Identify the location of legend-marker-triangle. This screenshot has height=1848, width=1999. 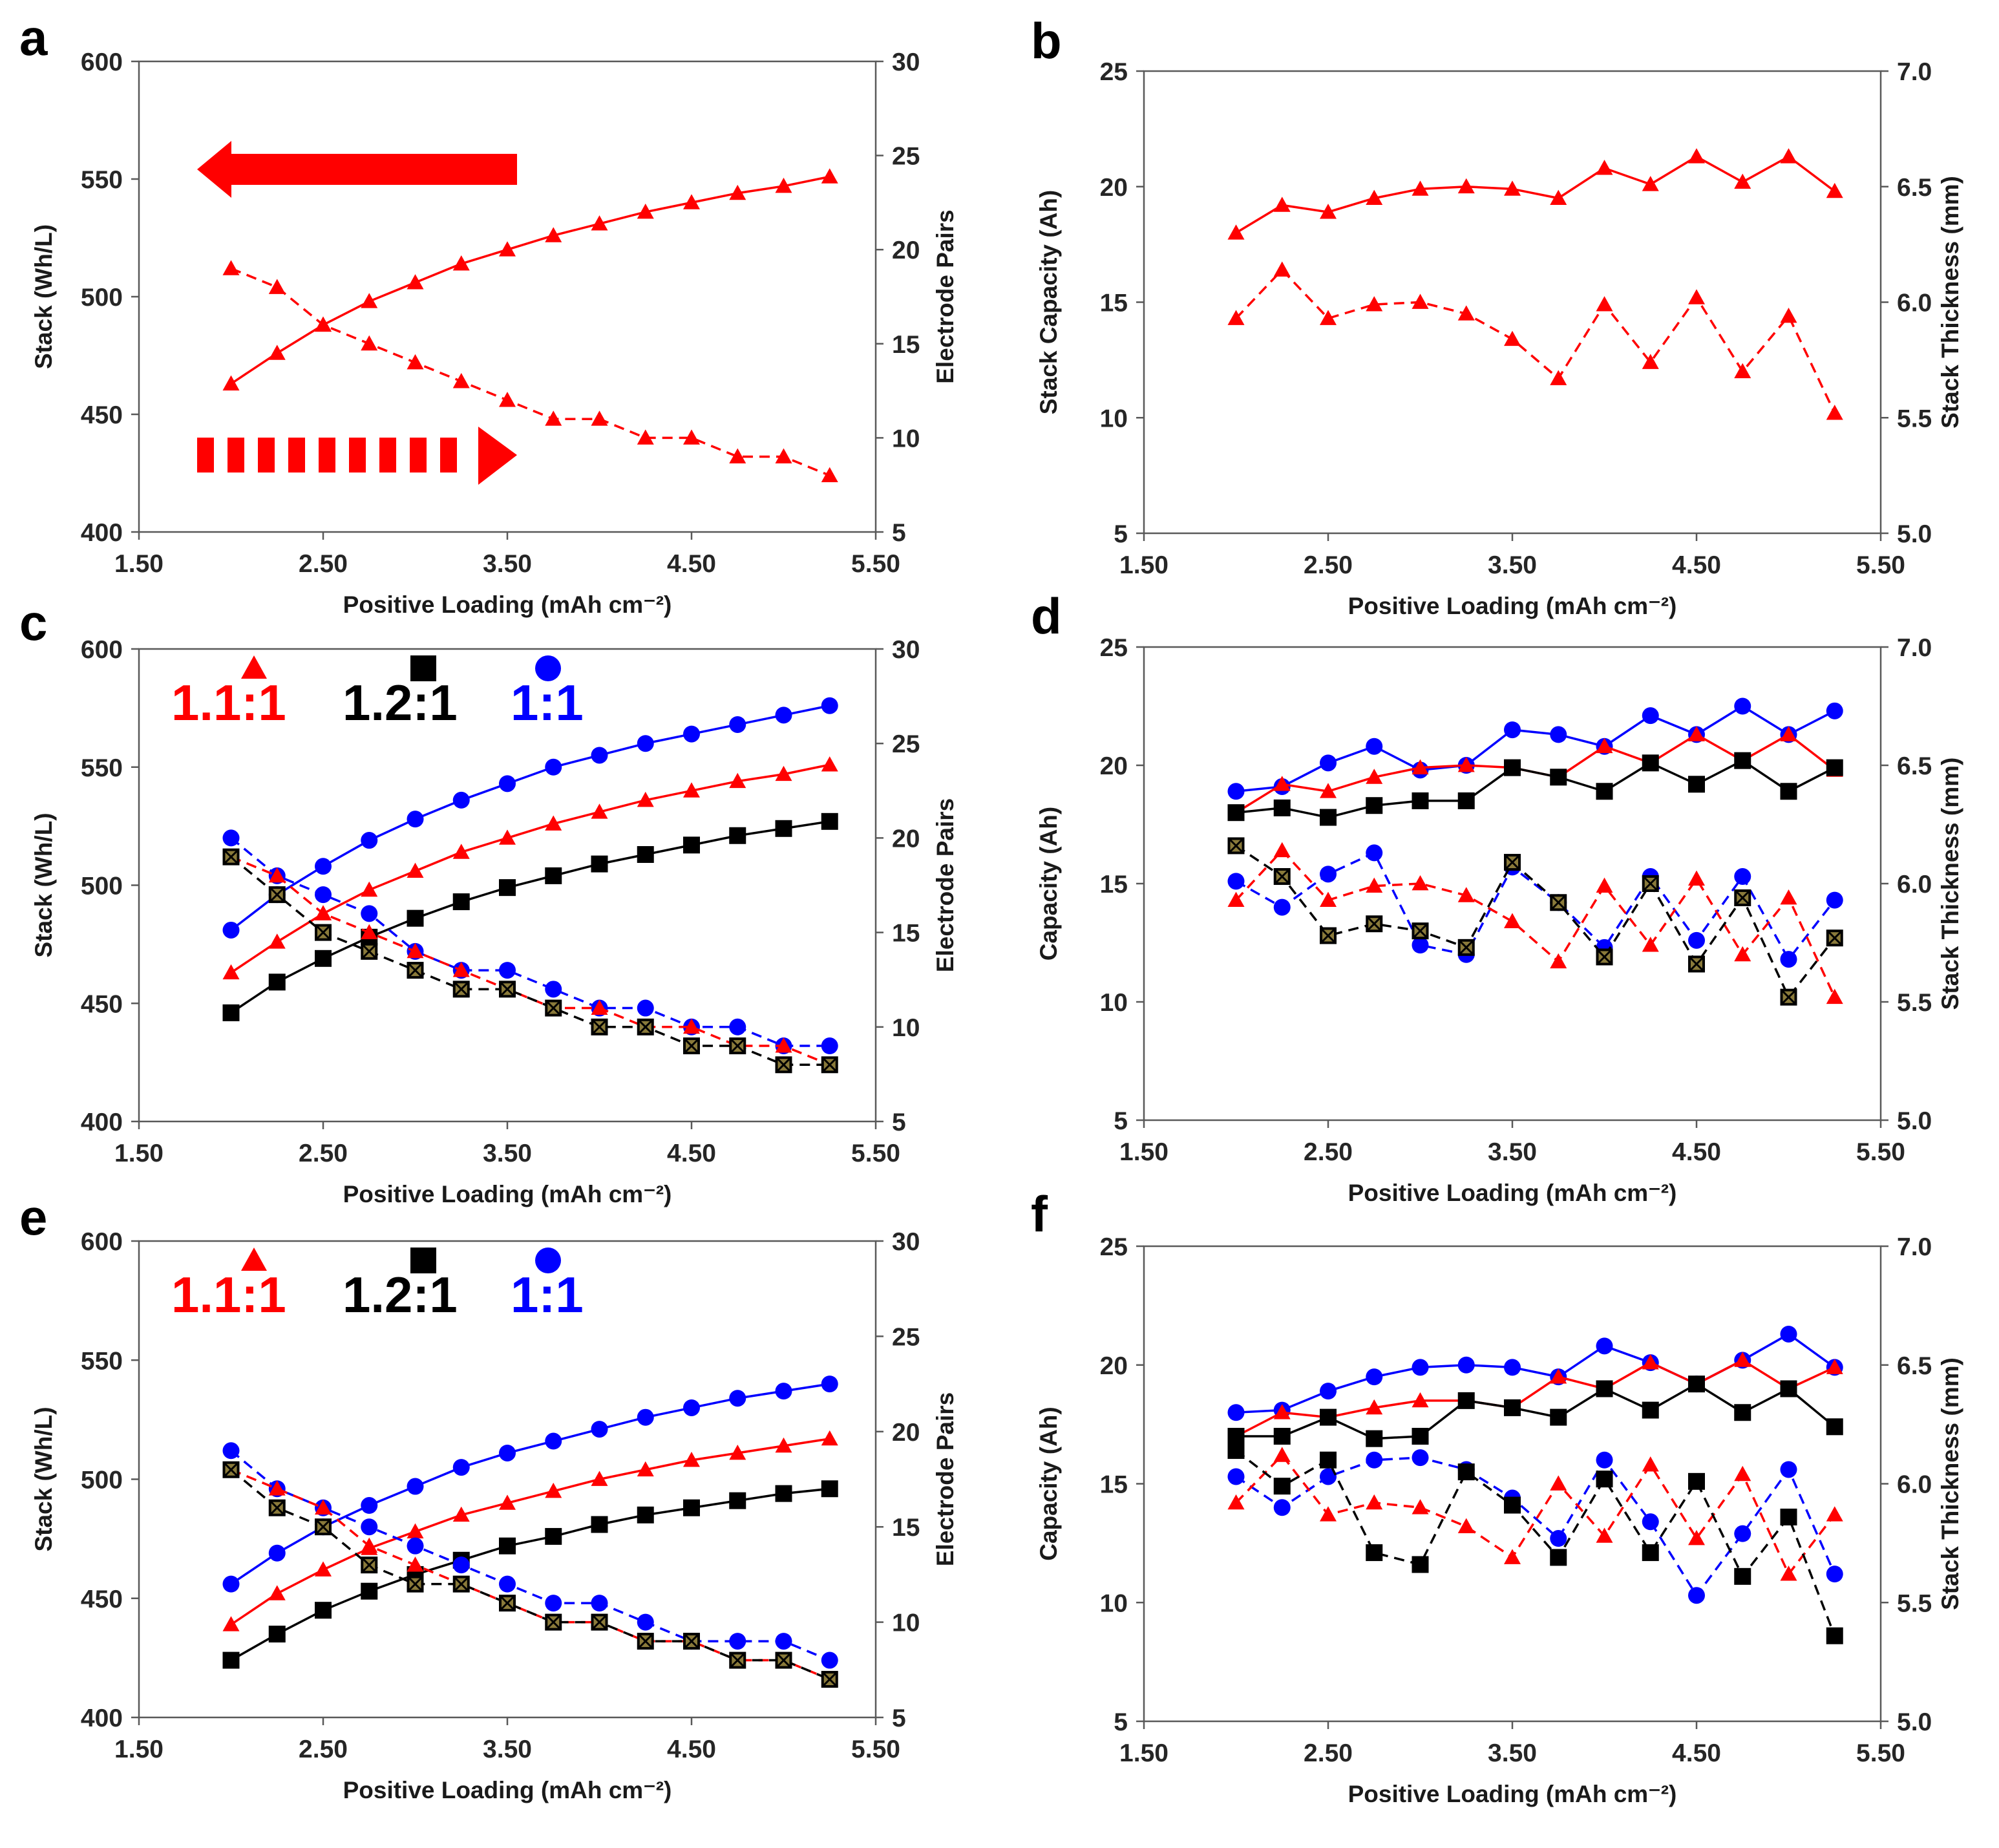
(254, 1259).